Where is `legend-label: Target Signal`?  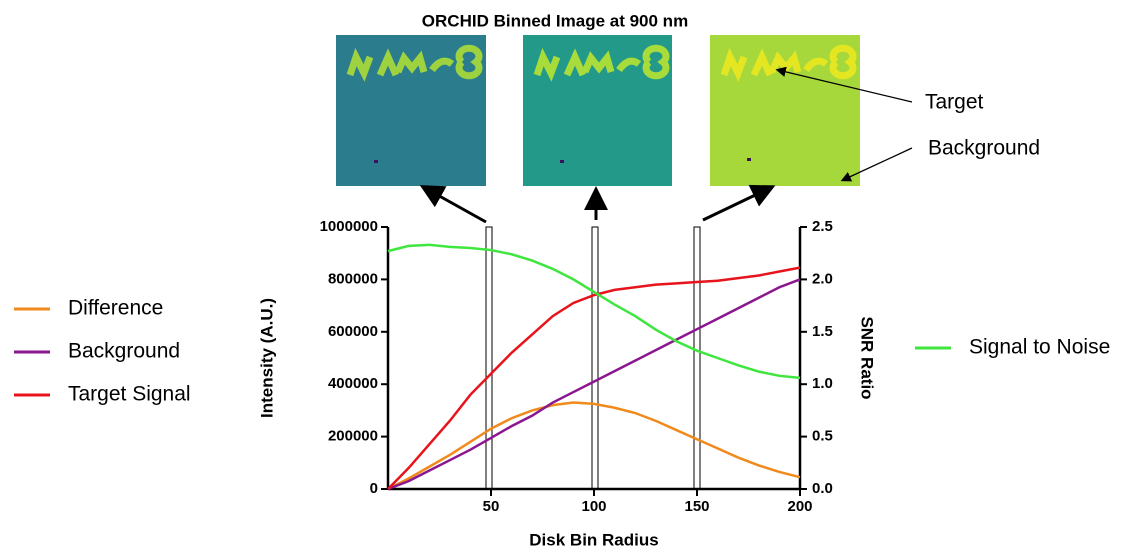 legend-label: Target Signal is located at coordinates (129, 394).